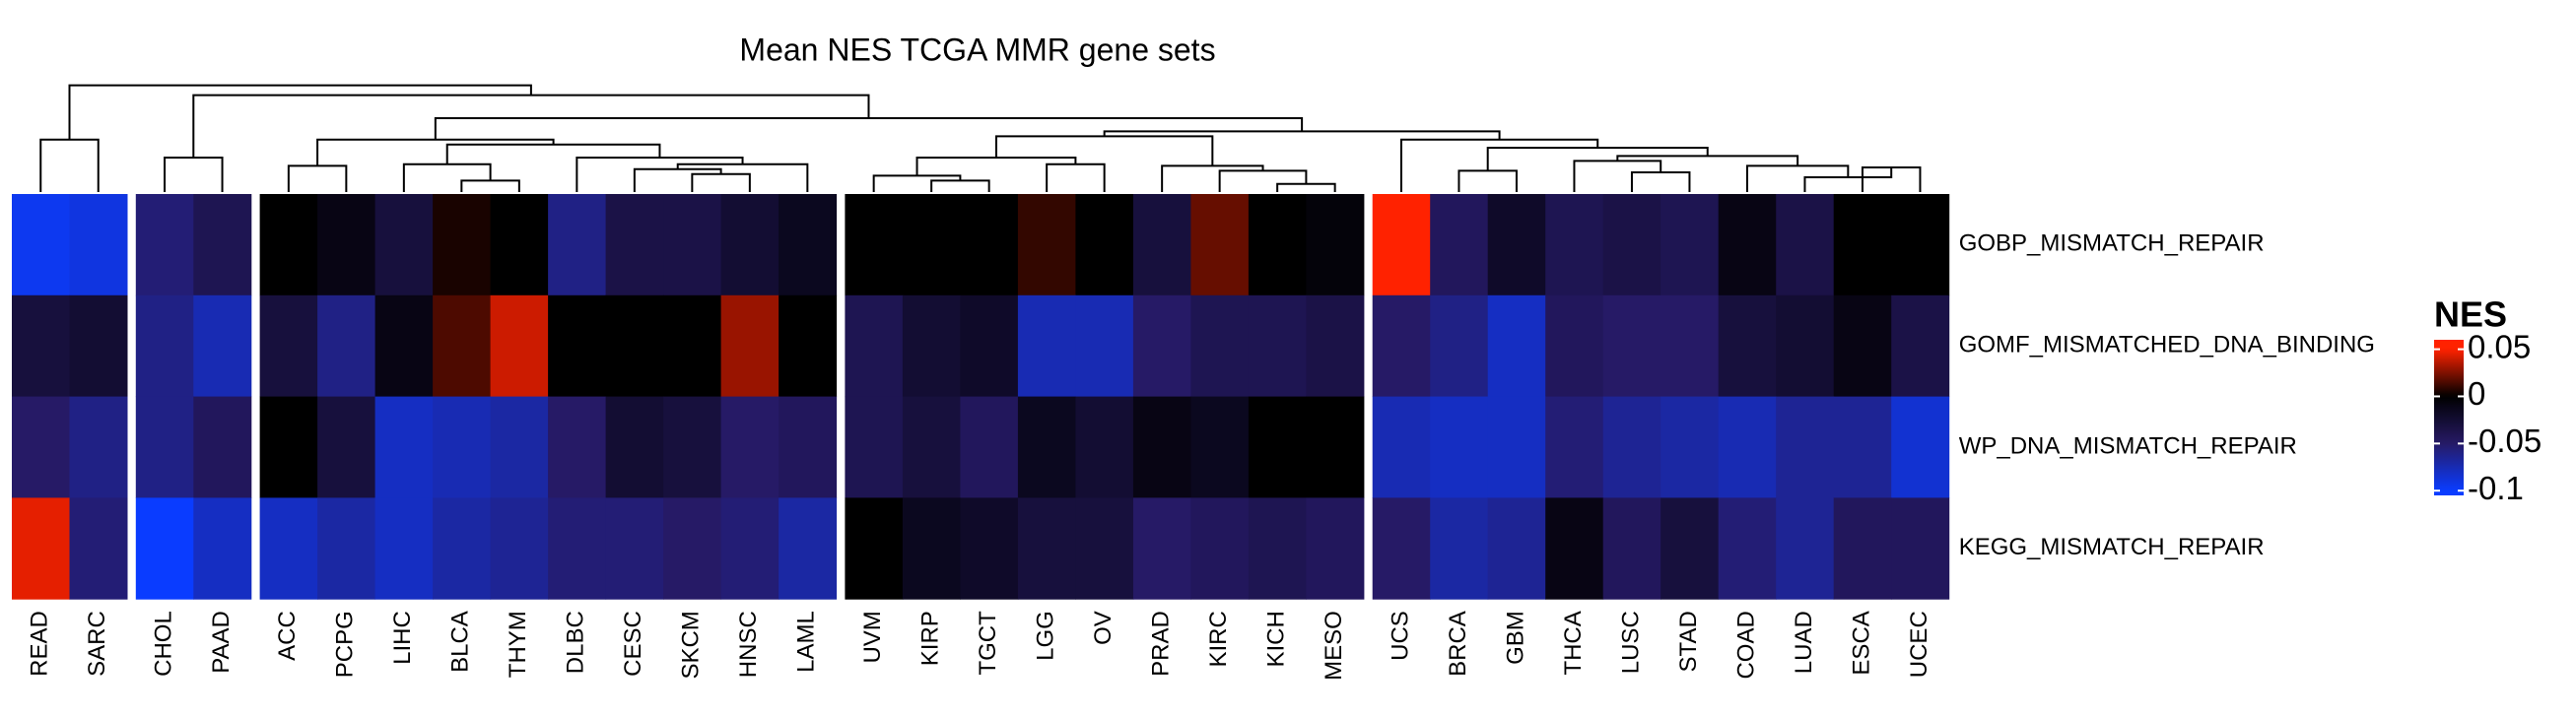 Image resolution: width=2576 pixels, height=717 pixels. Describe the element at coordinates (40, 644) in the screenshot. I see `column-label: READ` at that location.